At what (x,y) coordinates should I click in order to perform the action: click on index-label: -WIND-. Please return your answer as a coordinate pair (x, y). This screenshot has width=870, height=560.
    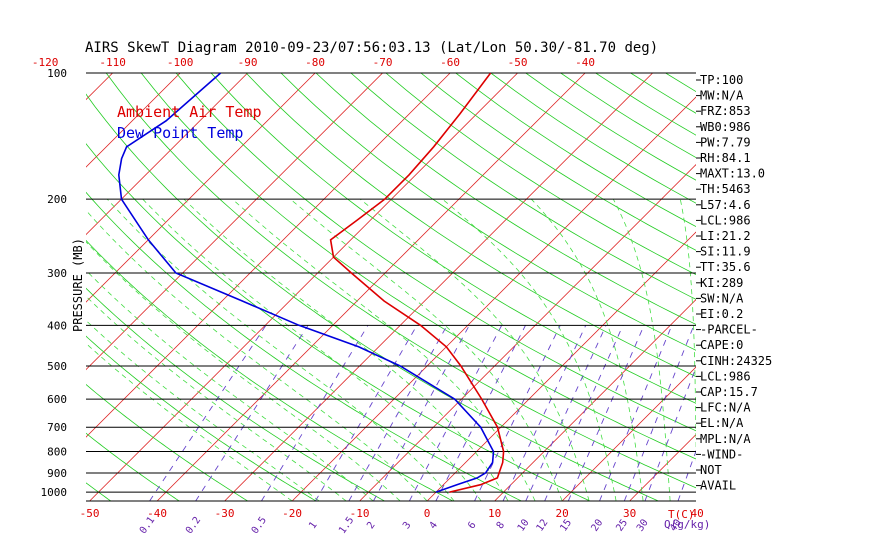
    Looking at the image, I should click on (721, 454).